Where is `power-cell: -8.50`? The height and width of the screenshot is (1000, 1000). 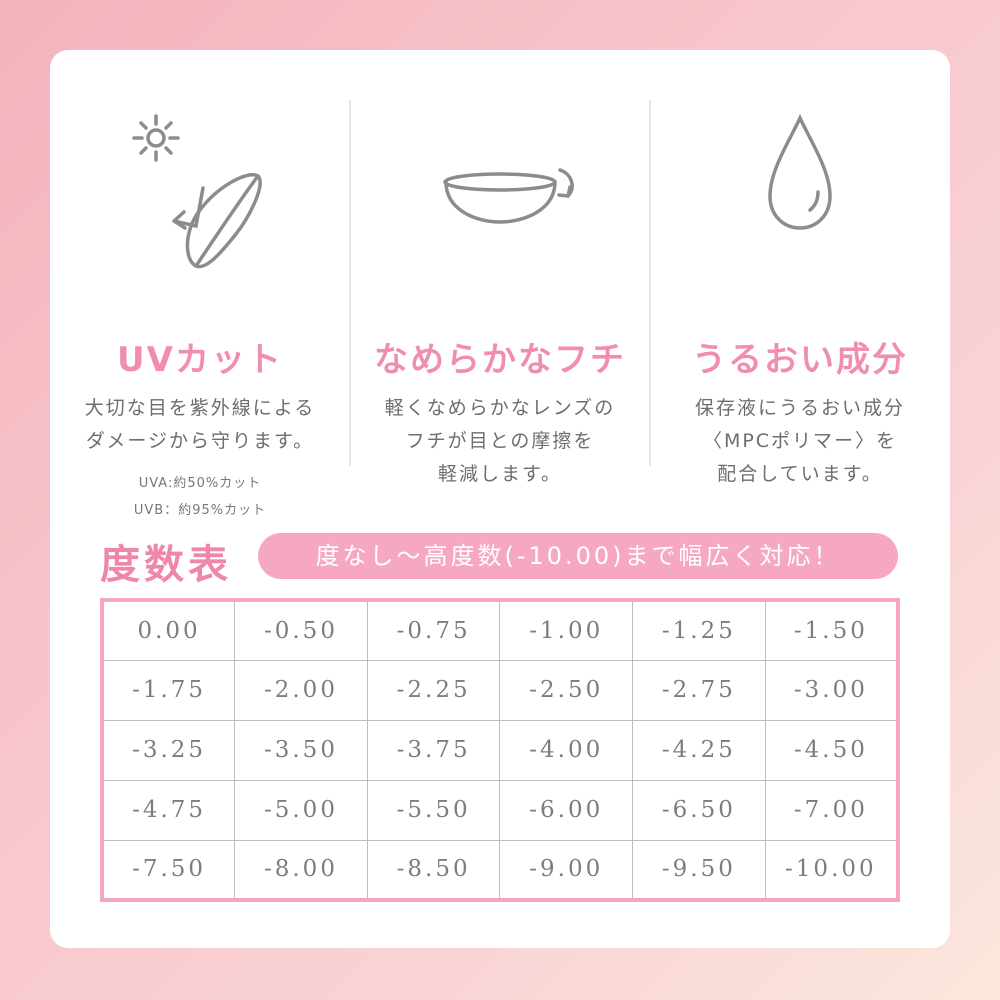
power-cell: -8.50 is located at coordinates (433, 870).